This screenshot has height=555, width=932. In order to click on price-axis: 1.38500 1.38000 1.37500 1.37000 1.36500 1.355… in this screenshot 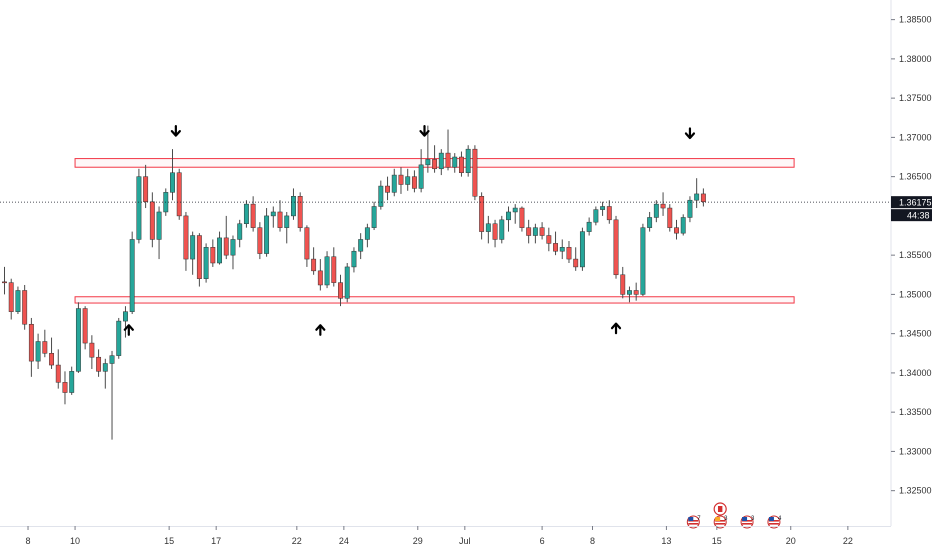, I will do `click(911, 255)`.